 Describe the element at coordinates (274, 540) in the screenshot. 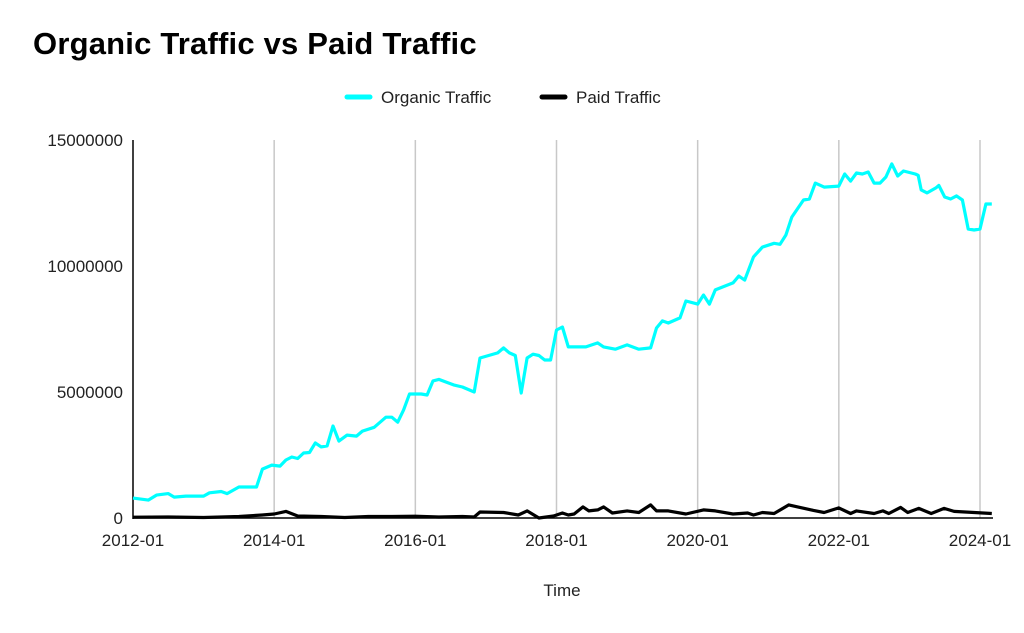

I see `x-tick-label: 2014-01` at that location.